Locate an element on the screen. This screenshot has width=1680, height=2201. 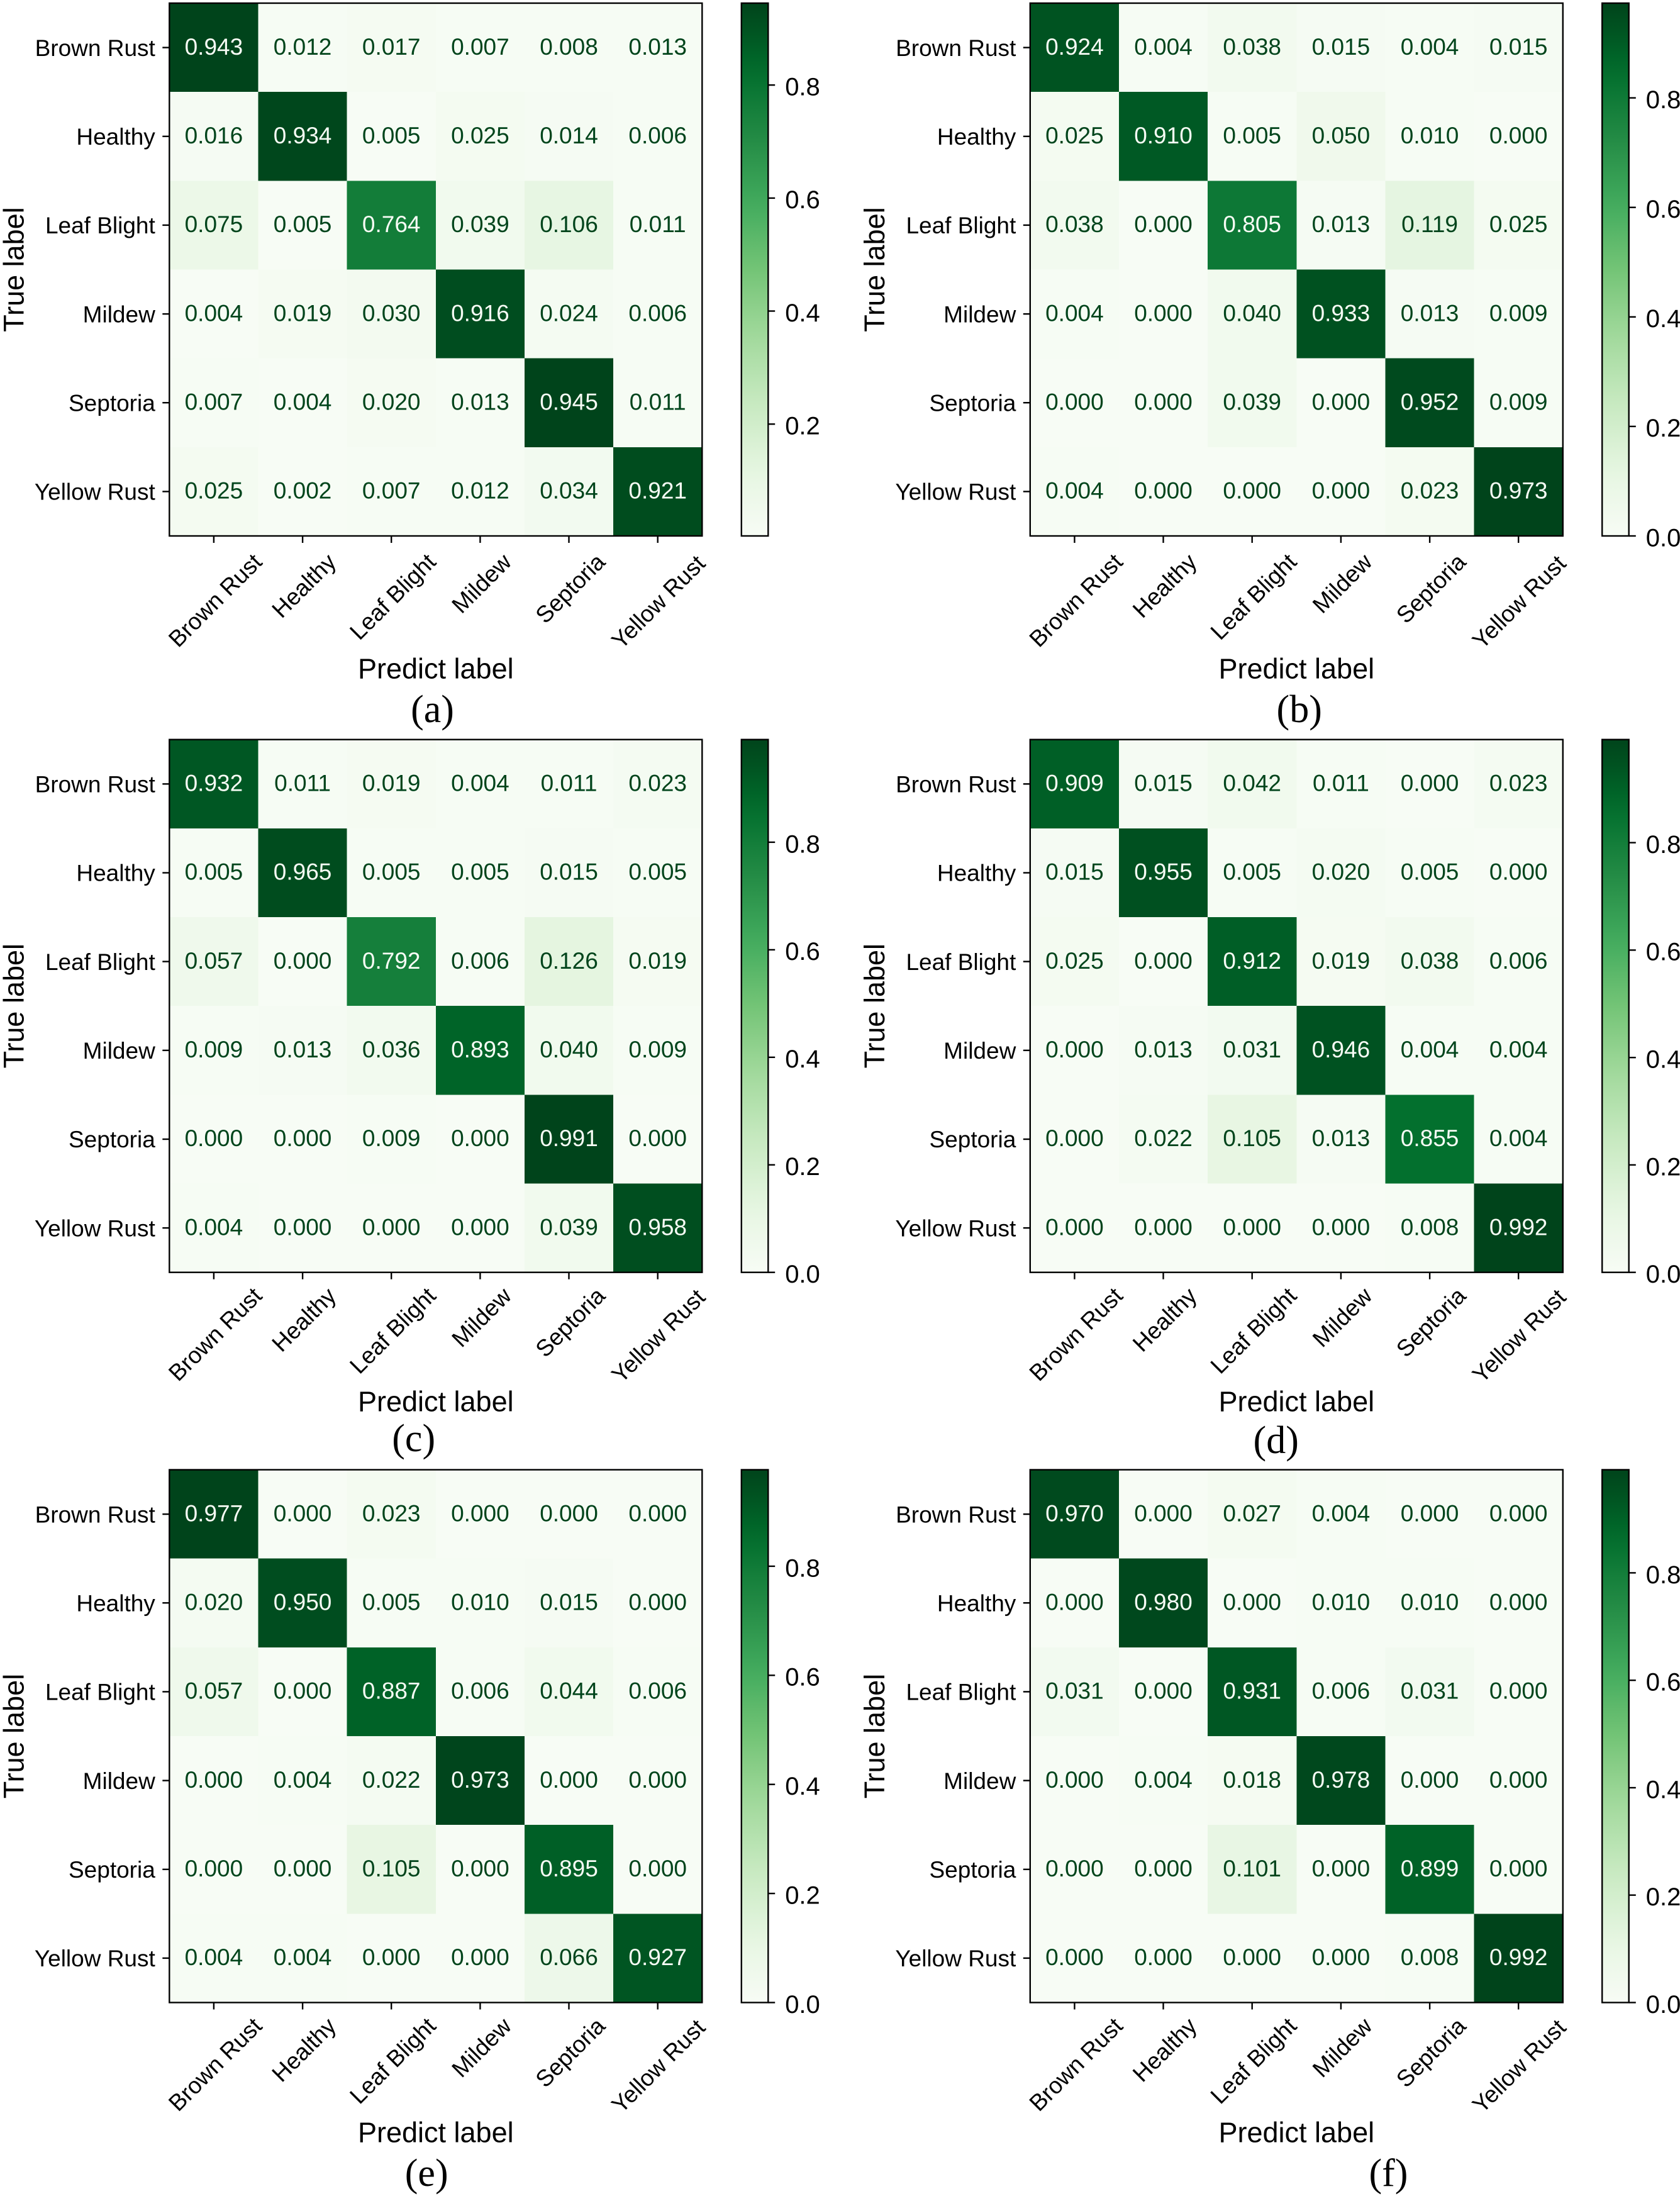
svg-text: 0.019 is located at coordinates (657, 961).